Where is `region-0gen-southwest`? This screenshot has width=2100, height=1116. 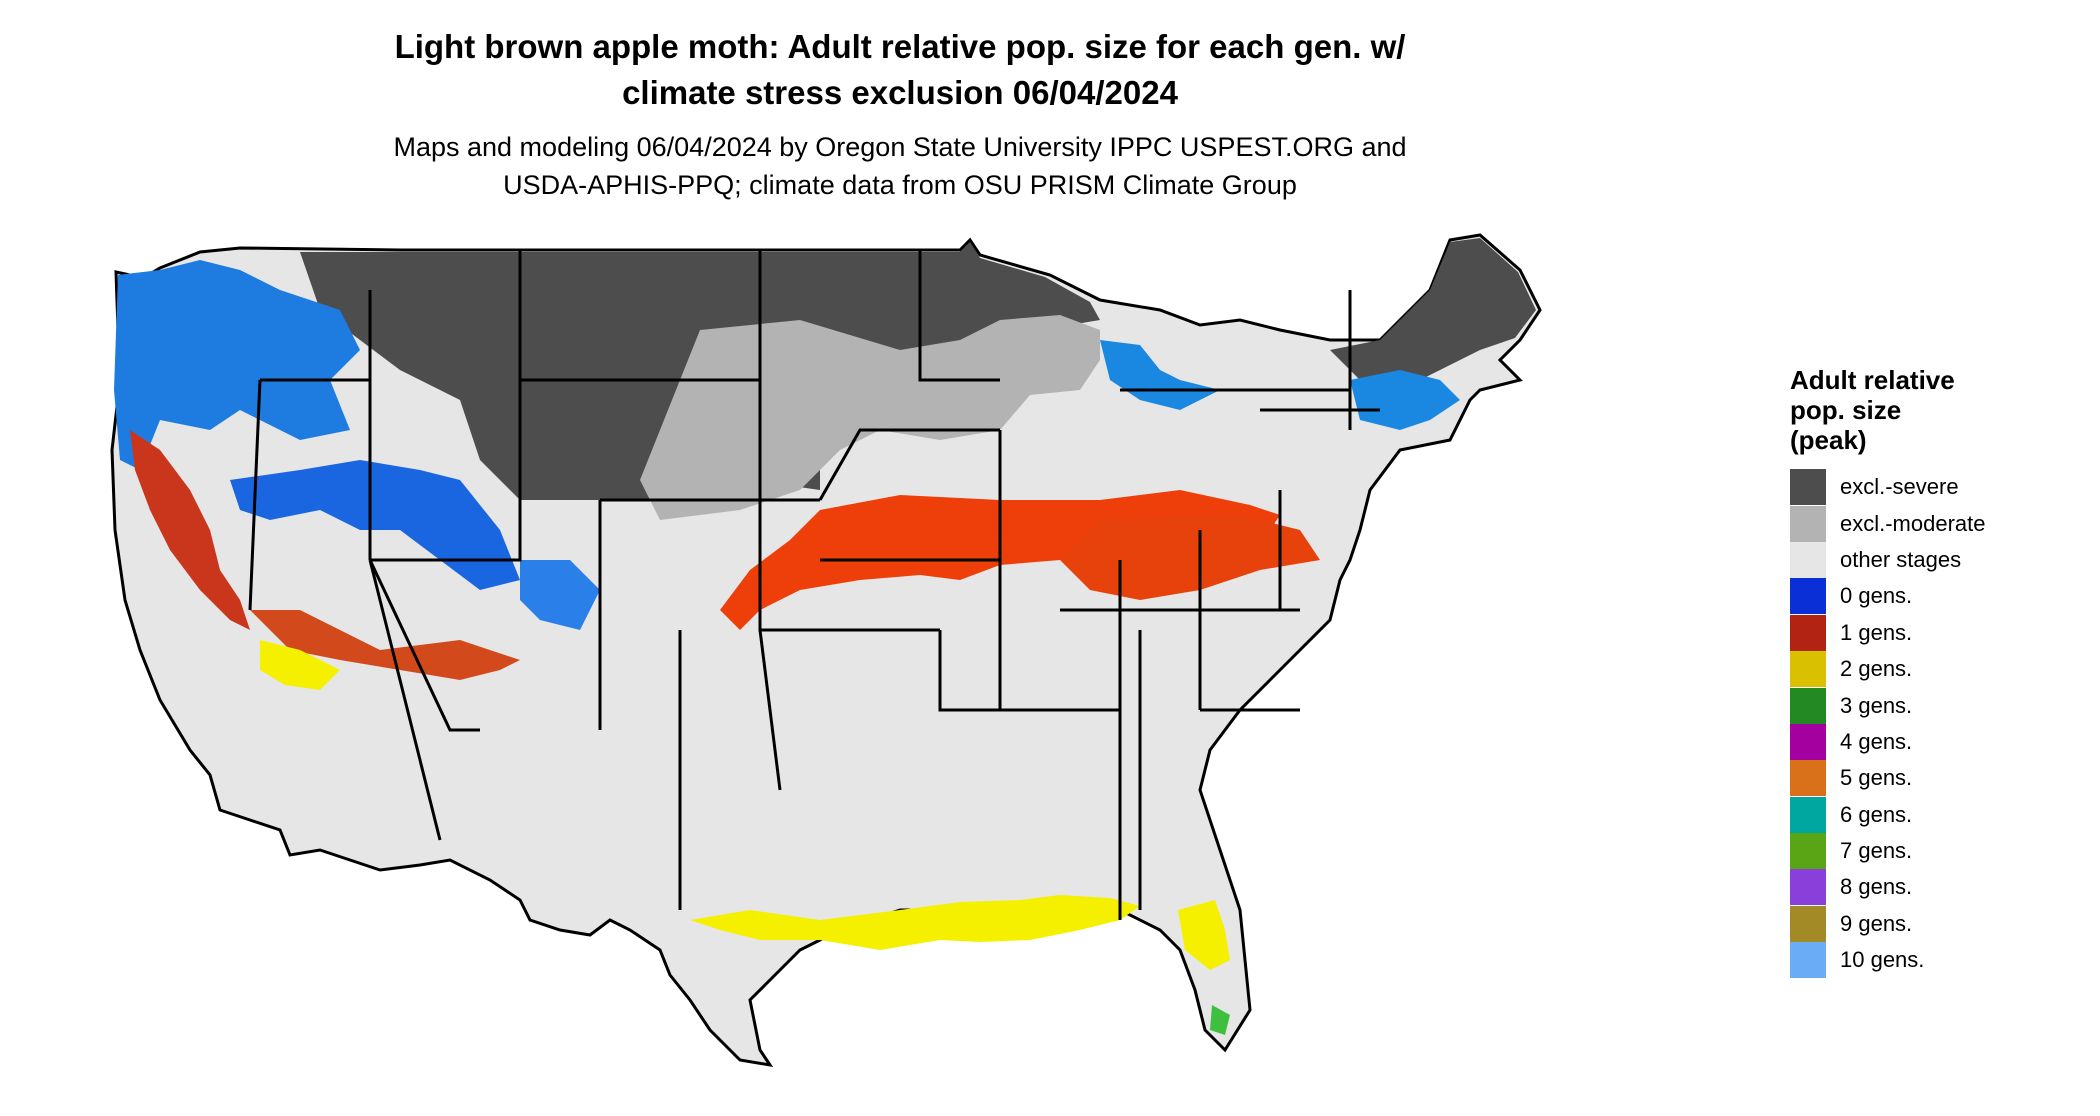 region-0gen-southwest is located at coordinates (560, 595).